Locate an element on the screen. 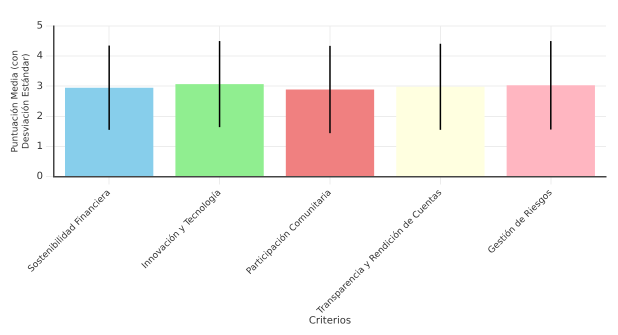 The width and height of the screenshot is (618, 335). y-tick-label: 0 is located at coordinates (39, 176).